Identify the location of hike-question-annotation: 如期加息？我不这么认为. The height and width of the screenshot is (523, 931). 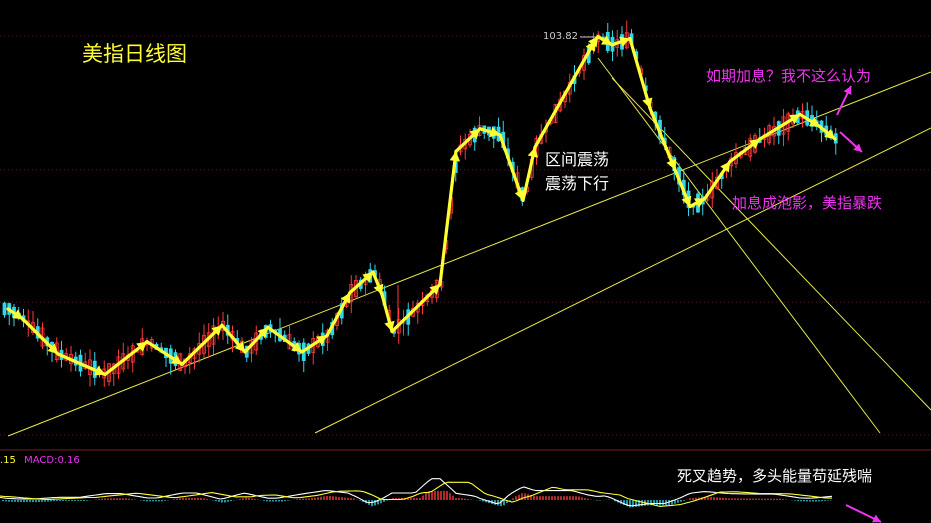
(789, 76).